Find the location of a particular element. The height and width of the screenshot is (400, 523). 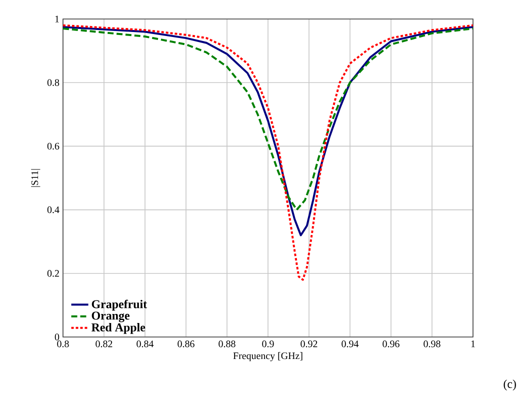

y-tick-label: 0.2 is located at coordinates (53, 273).